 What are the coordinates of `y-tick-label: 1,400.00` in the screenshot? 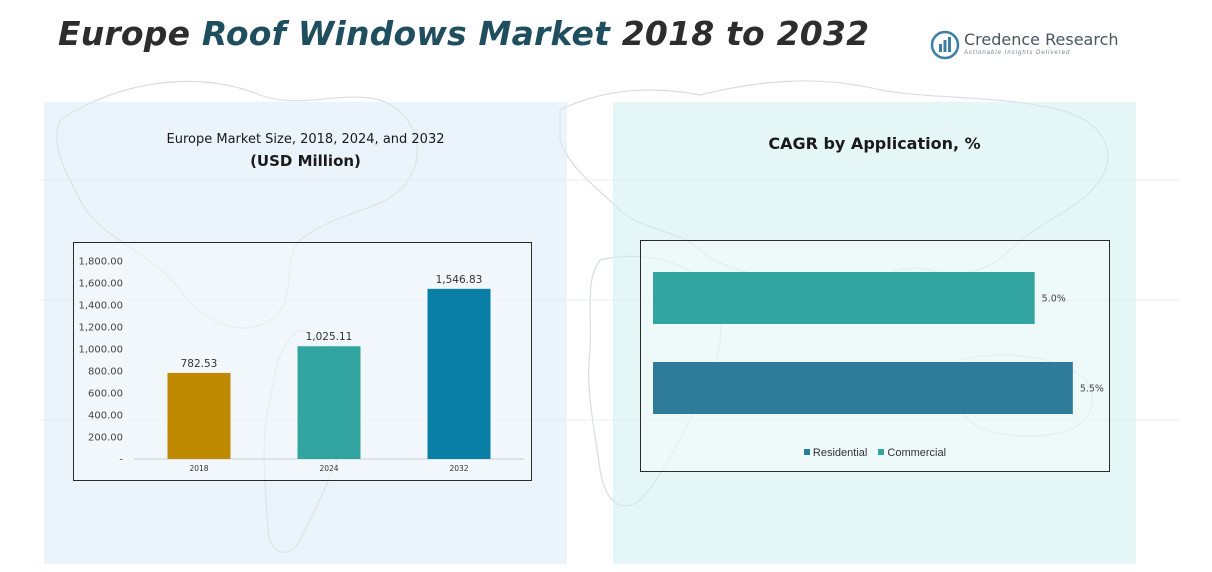 It's located at (100, 306).